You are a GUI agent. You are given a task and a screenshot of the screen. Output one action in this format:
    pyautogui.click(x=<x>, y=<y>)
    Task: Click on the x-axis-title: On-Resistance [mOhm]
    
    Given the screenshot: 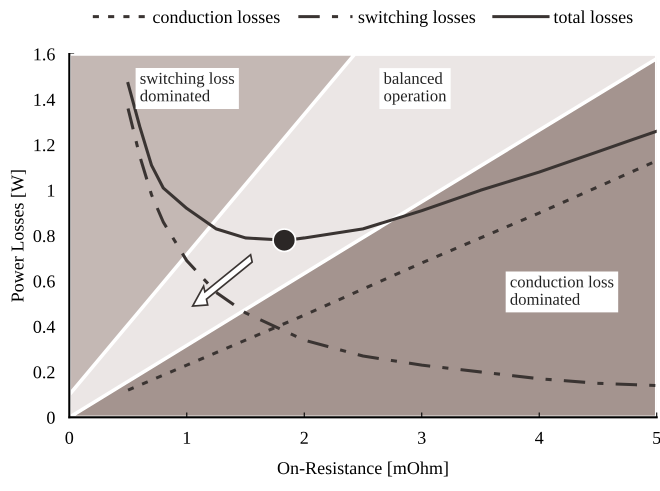 What is the action you would take?
    pyautogui.click(x=363, y=469)
    